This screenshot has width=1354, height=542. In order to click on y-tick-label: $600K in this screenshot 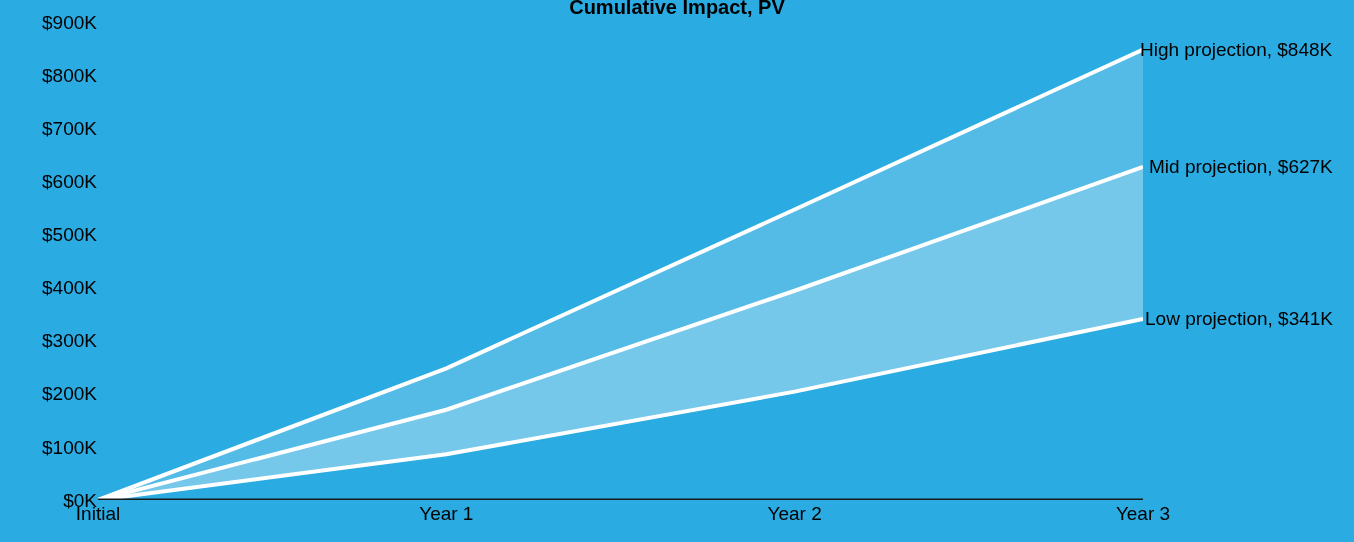, I will do `click(70, 181)`.